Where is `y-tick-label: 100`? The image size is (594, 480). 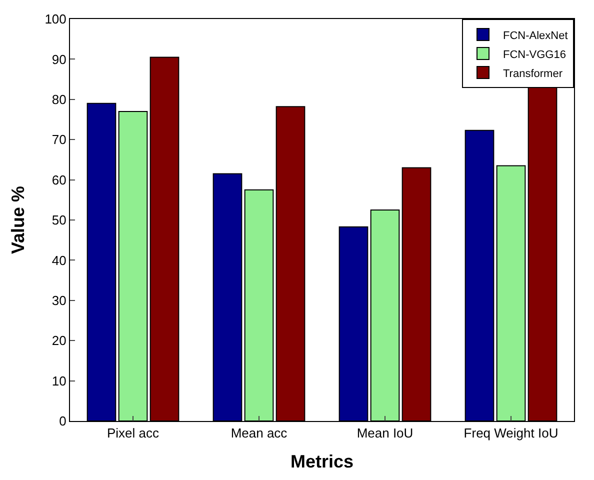 y-tick-label: 100 is located at coordinates (55, 19).